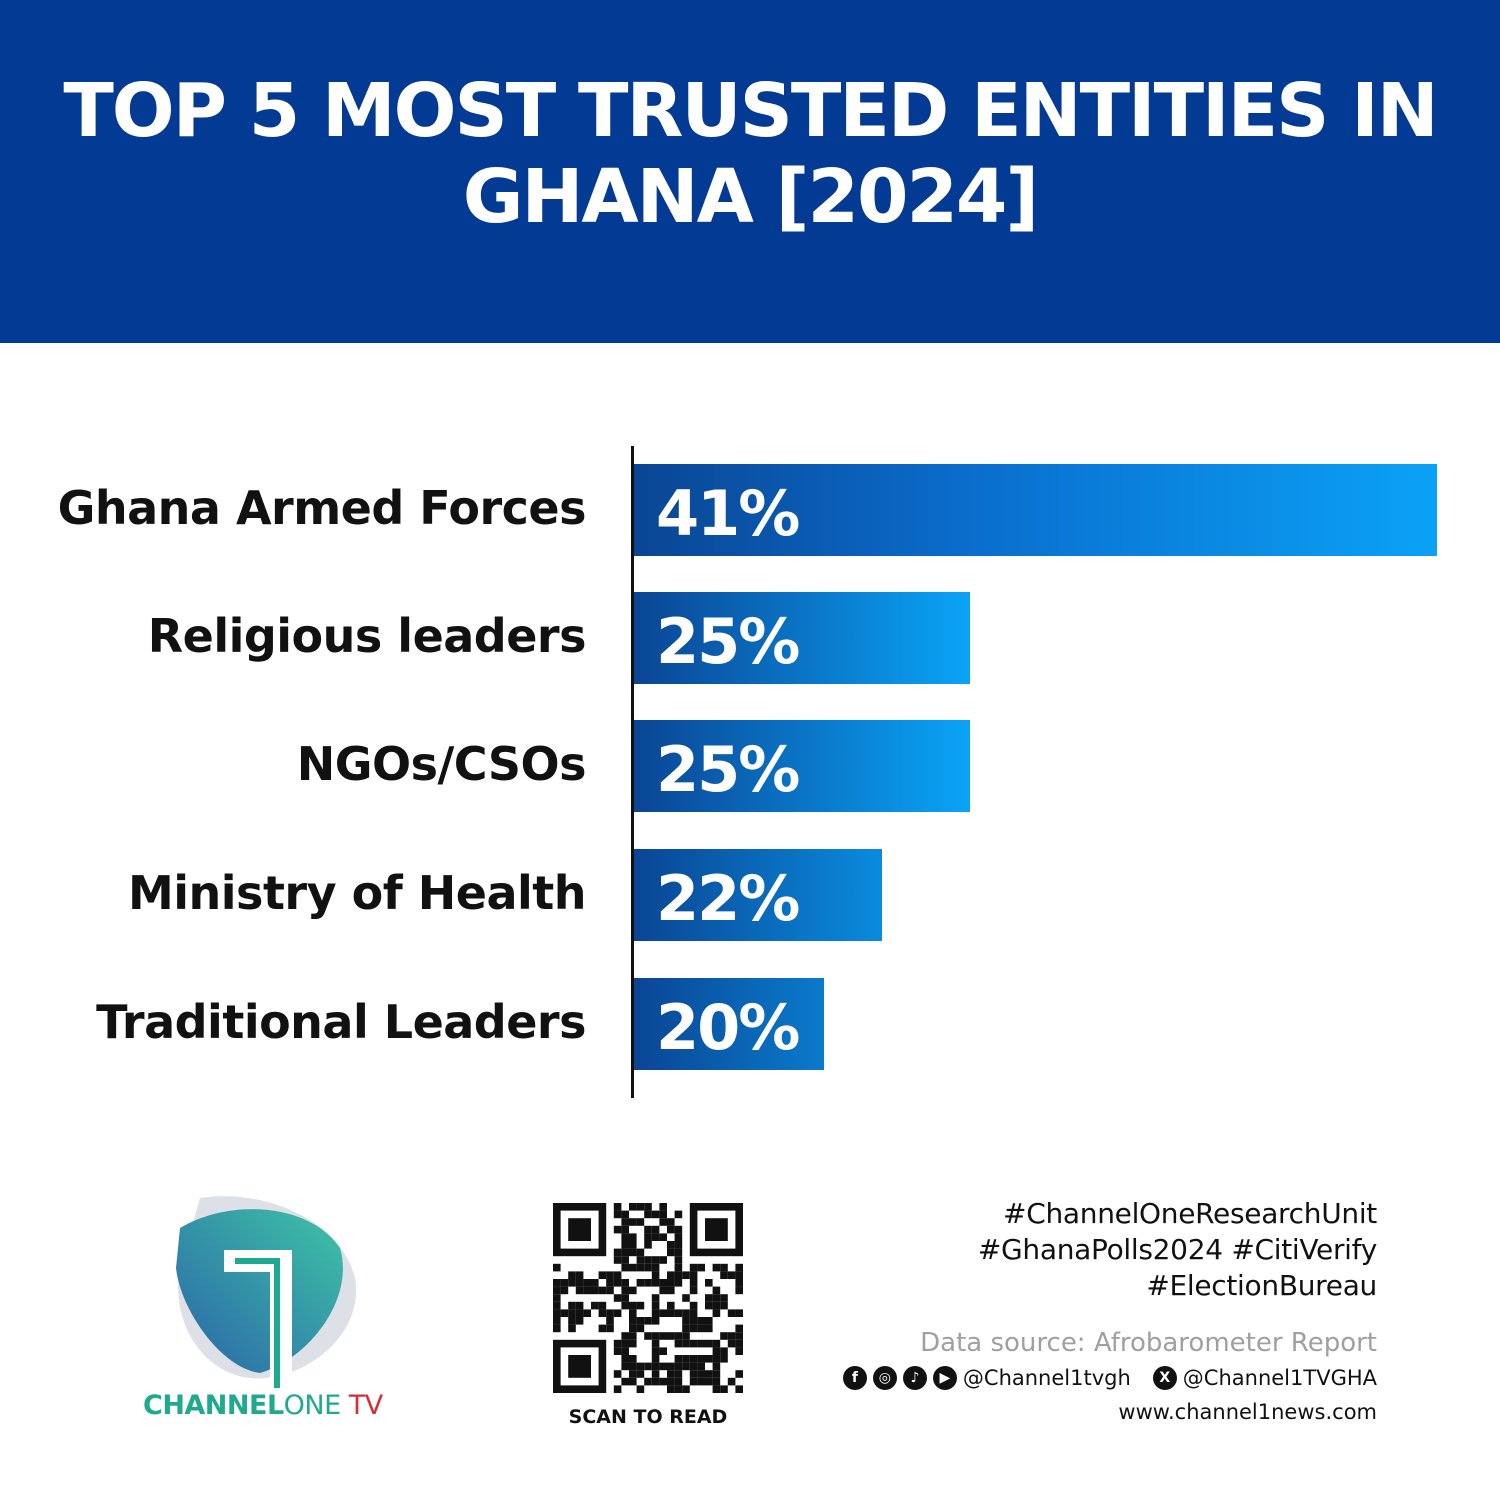 This screenshot has width=1500, height=1500. What do you see at coordinates (632, 772) in the screenshot?
I see `y-axis-line` at bounding box center [632, 772].